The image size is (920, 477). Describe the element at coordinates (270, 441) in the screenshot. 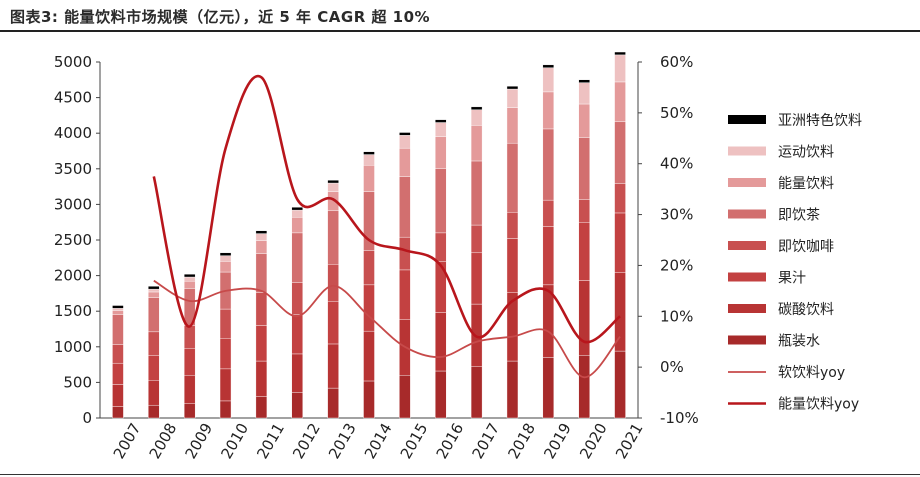

I see `x-axis-tick-label: 2011` at that location.